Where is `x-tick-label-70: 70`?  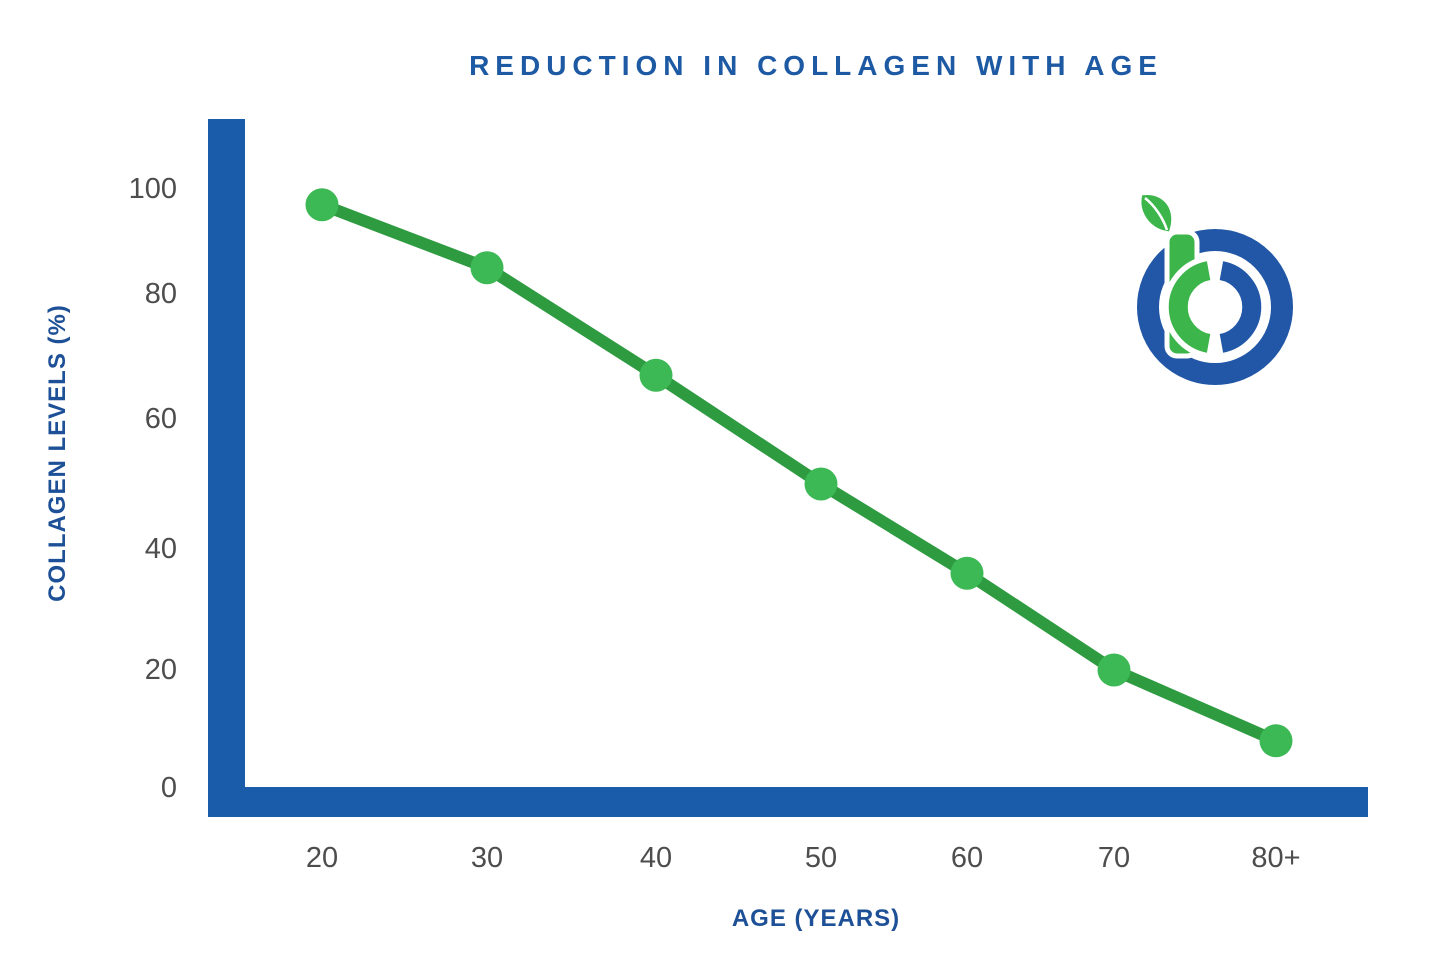
x-tick-label-70: 70 is located at coordinates (1114, 858).